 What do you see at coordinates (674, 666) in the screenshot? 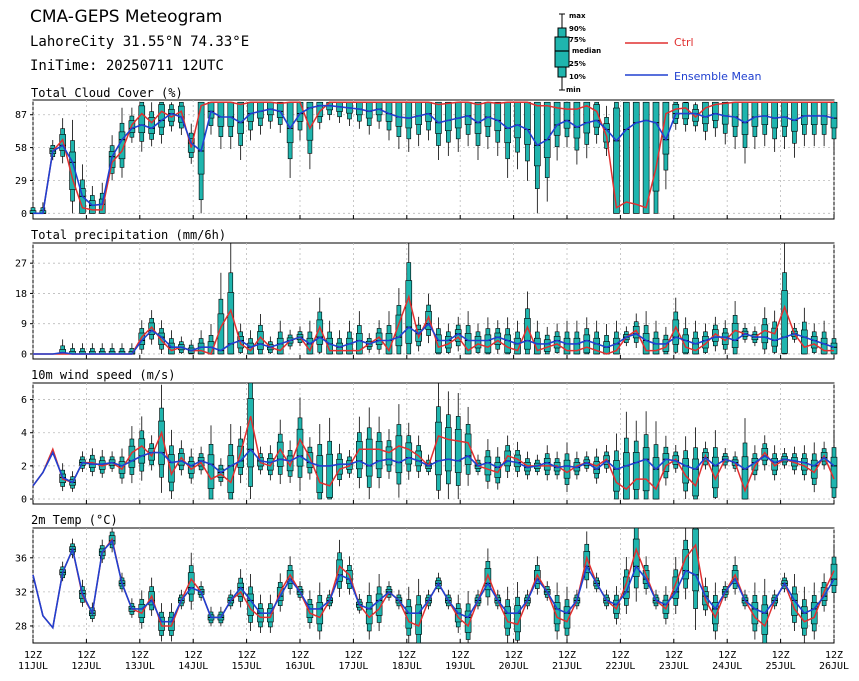
I see `x-tick-label-date: 23JUL` at bounding box center [674, 666].